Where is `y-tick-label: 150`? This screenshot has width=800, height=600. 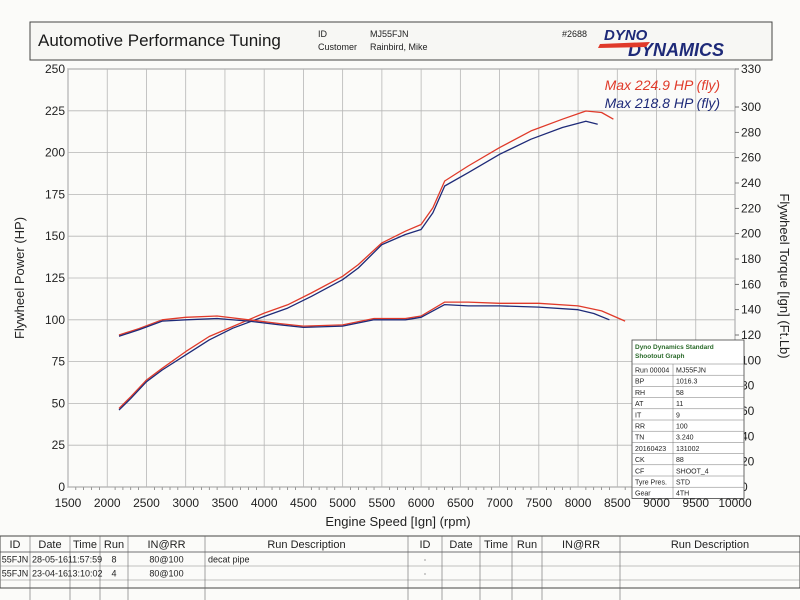
y-tick-label: 150 is located at coordinates (55, 236).